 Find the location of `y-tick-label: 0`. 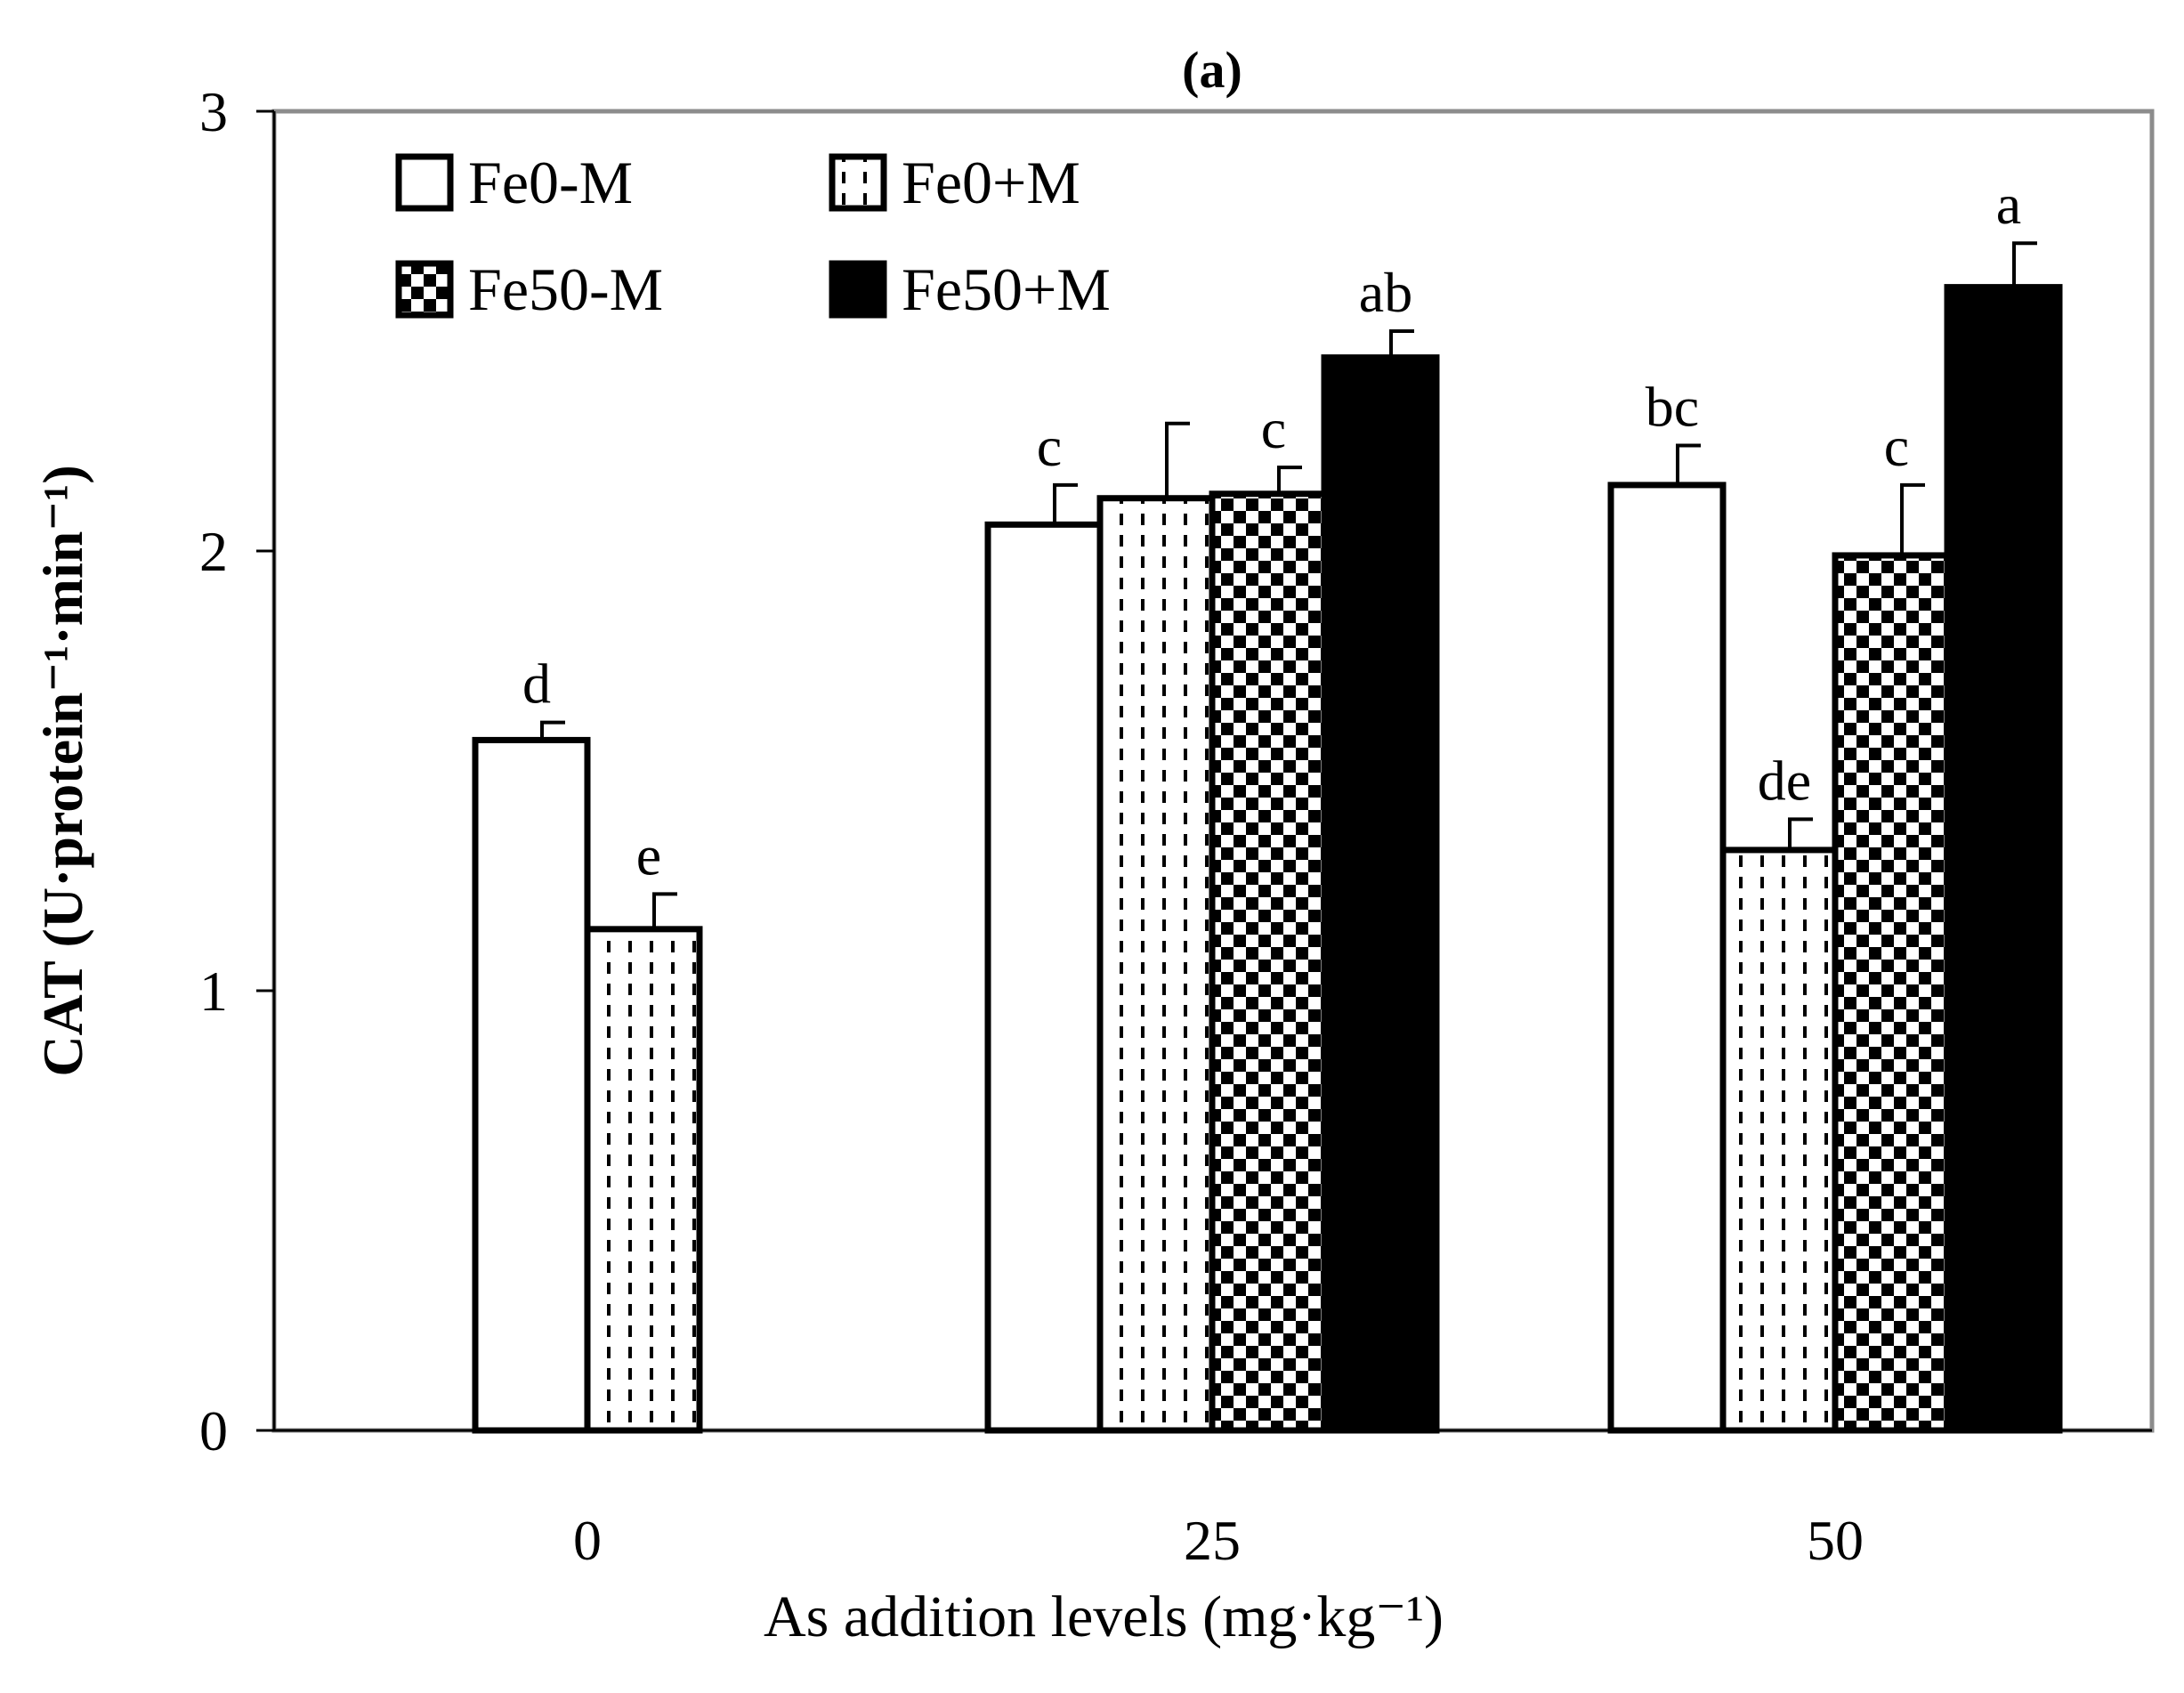

y-tick-label: 0 is located at coordinates (213, 1430).